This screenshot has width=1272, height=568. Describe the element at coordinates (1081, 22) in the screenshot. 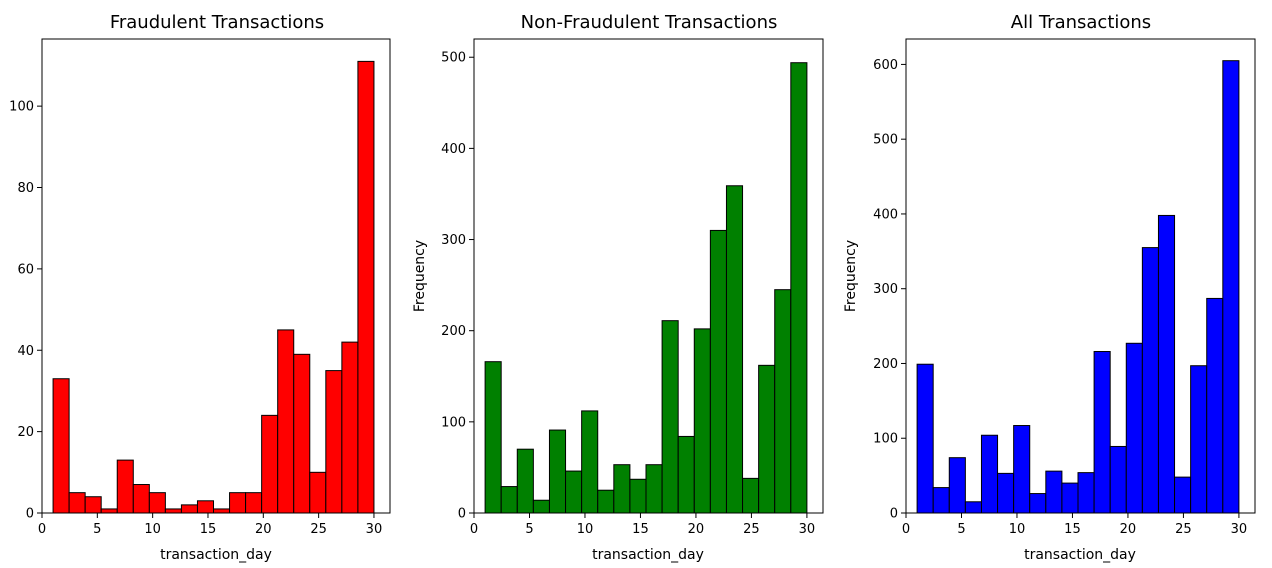

I see `chart-title: All Transactions` at that location.